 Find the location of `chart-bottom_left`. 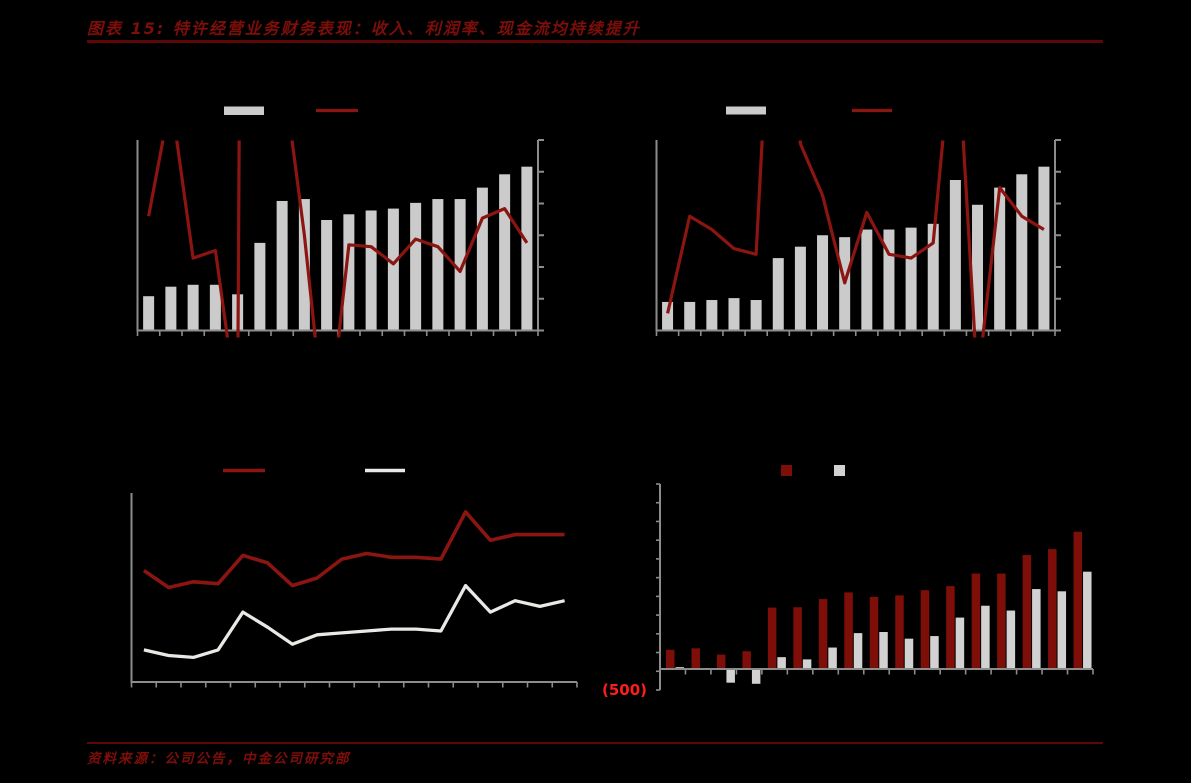

chart-bottom_left is located at coordinates (354, 578).